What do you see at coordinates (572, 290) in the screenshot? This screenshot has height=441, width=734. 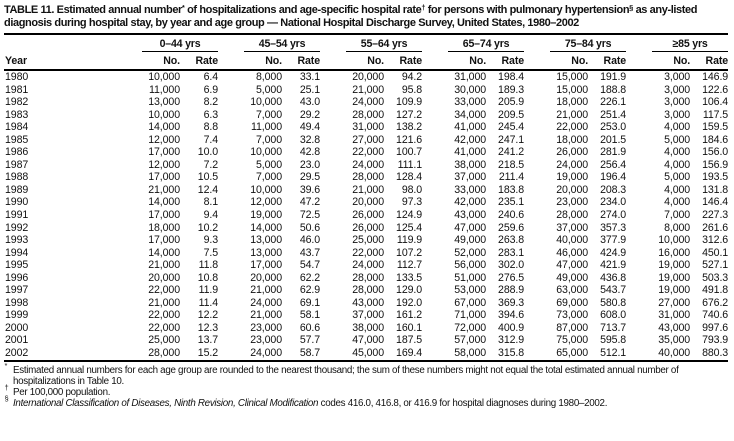 I see `number-cell: 63,000` at bounding box center [572, 290].